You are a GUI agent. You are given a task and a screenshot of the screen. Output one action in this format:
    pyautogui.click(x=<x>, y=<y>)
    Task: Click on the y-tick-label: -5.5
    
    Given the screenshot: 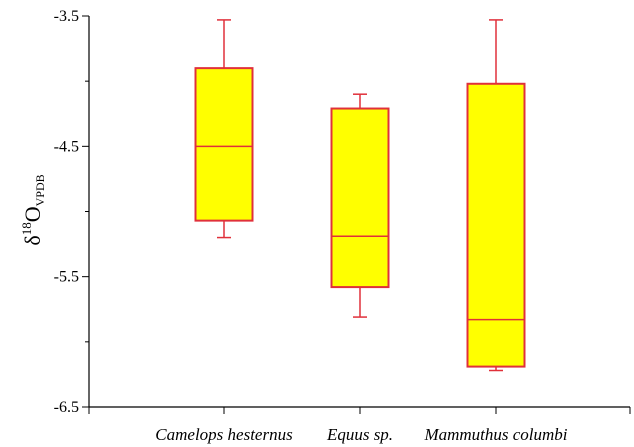 What is the action you would take?
    pyautogui.click(x=66, y=277)
    